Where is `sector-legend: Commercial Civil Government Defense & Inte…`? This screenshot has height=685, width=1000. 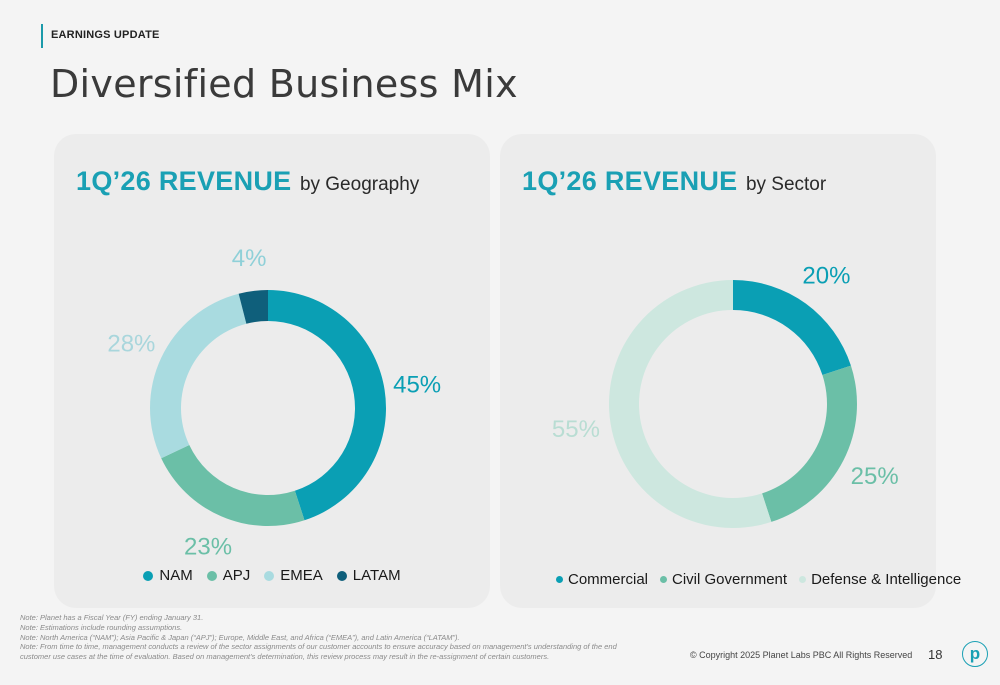 sector-legend: Commercial Civil Government Defense & Inte… is located at coordinates (774, 579).